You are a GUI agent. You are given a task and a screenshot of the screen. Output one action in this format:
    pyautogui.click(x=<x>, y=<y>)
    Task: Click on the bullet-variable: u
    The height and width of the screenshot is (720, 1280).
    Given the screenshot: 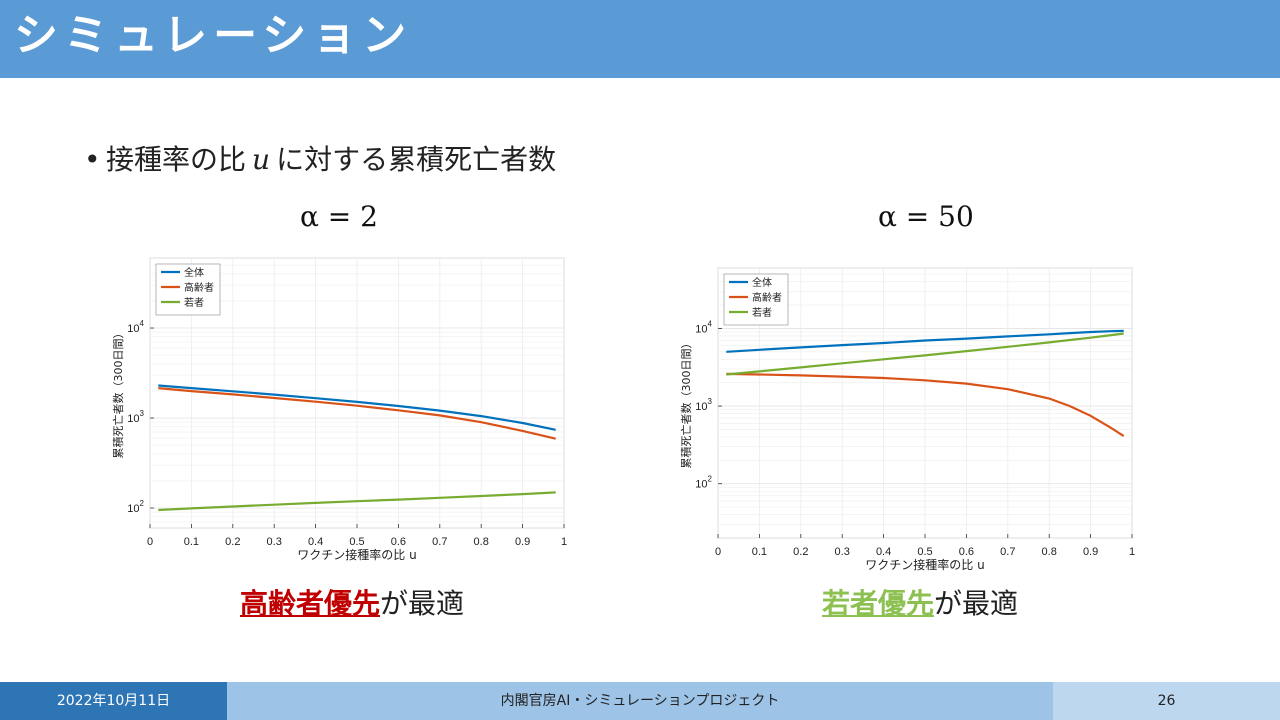 What is the action you would take?
    pyautogui.click(x=261, y=159)
    